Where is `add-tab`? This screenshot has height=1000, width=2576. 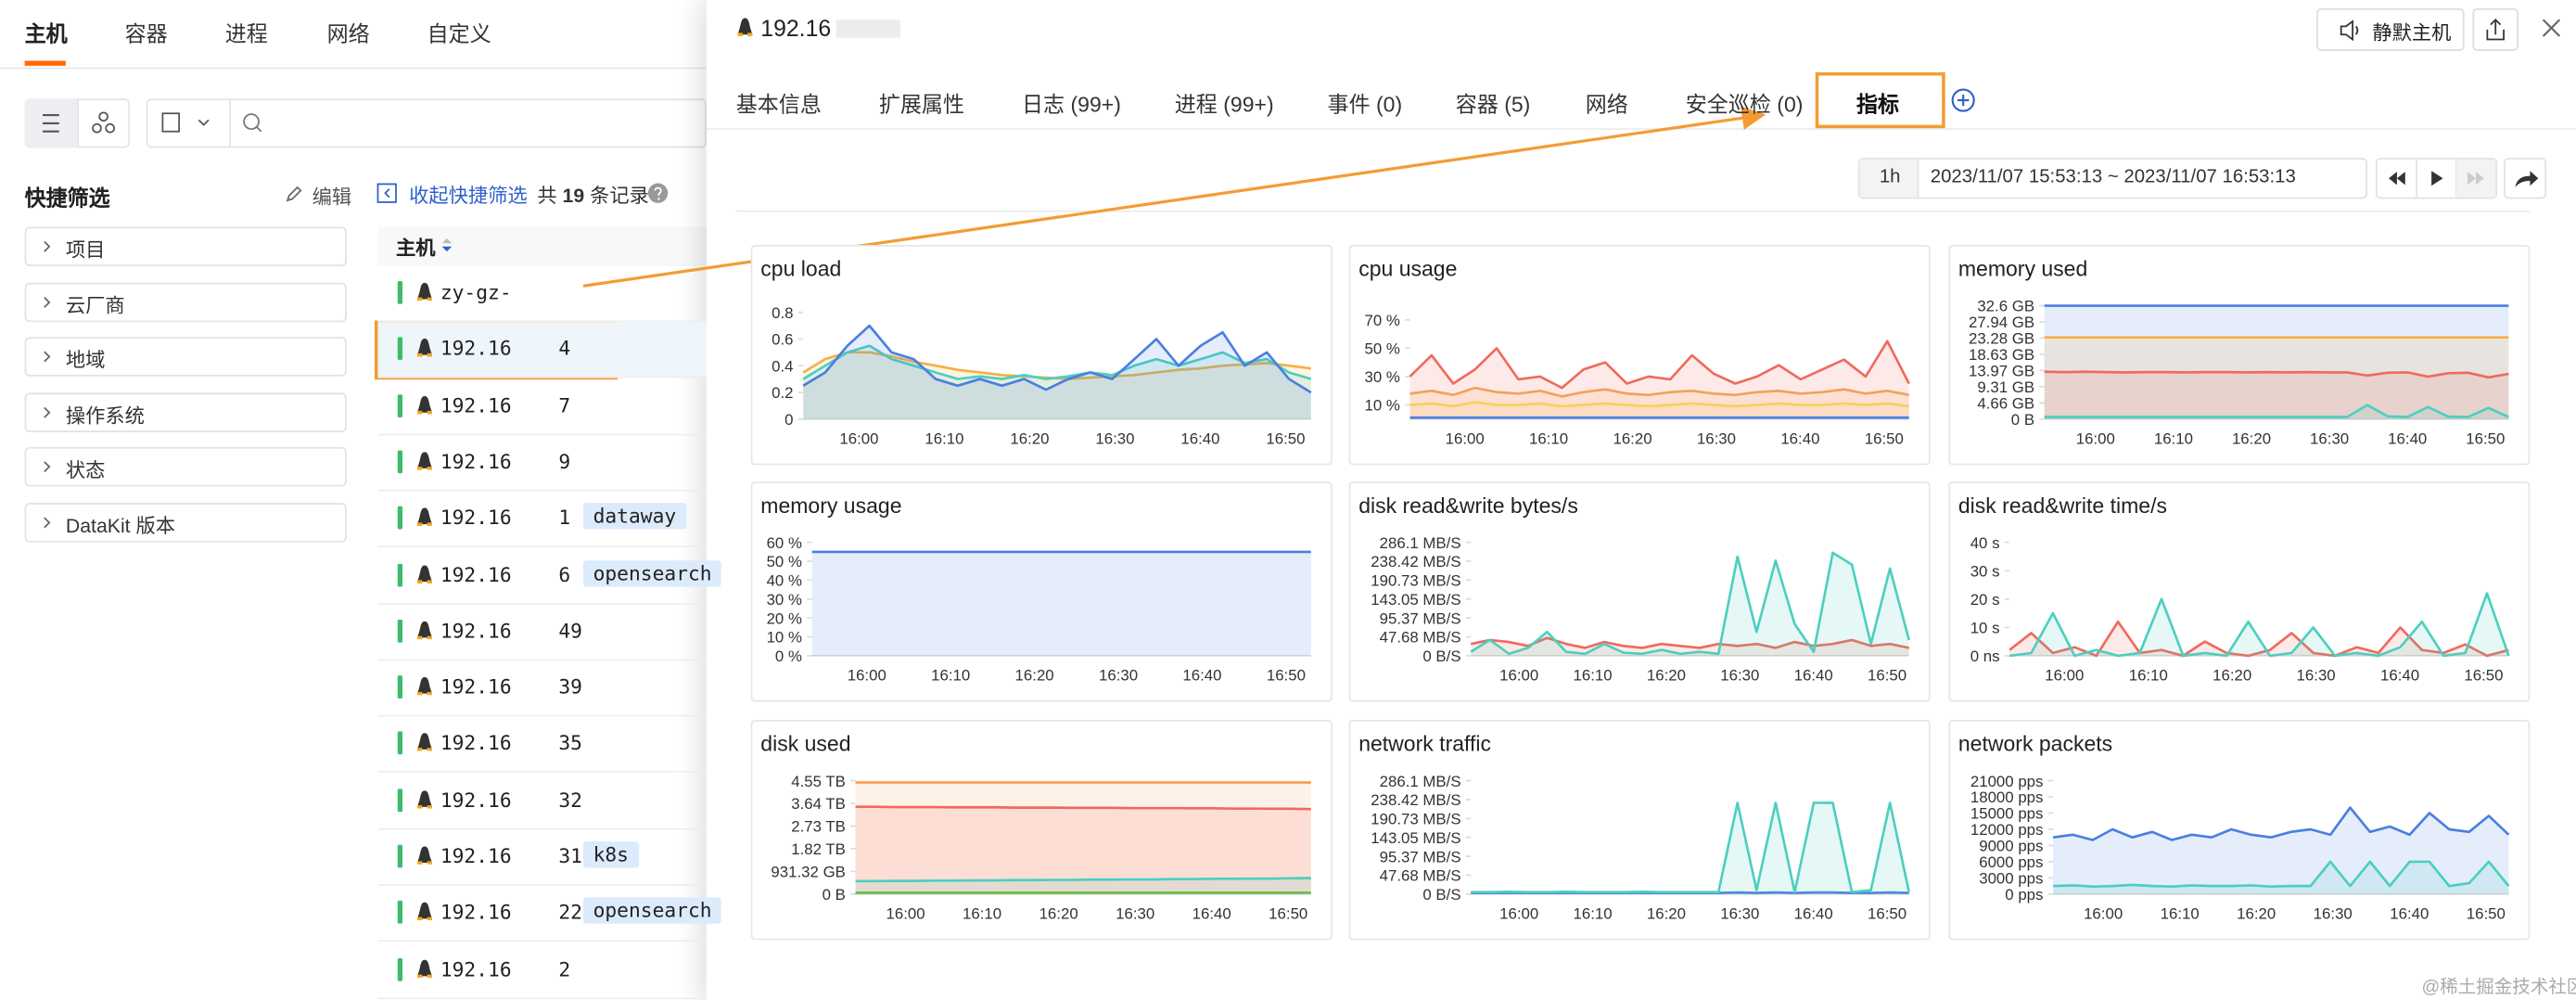
add-tab is located at coordinates (1963, 100).